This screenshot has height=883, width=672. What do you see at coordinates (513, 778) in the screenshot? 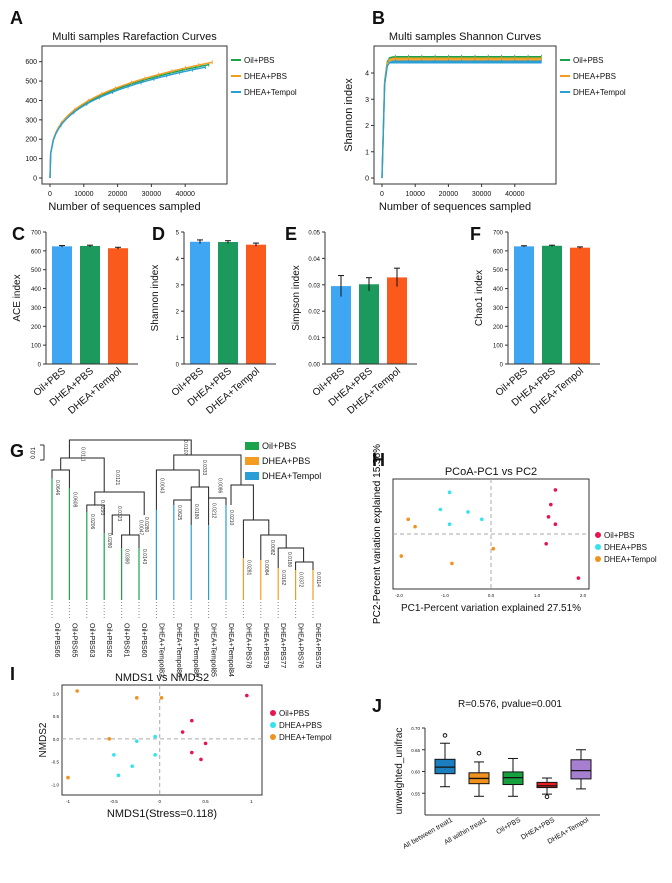
I see `box-Oil+PBS` at bounding box center [513, 778].